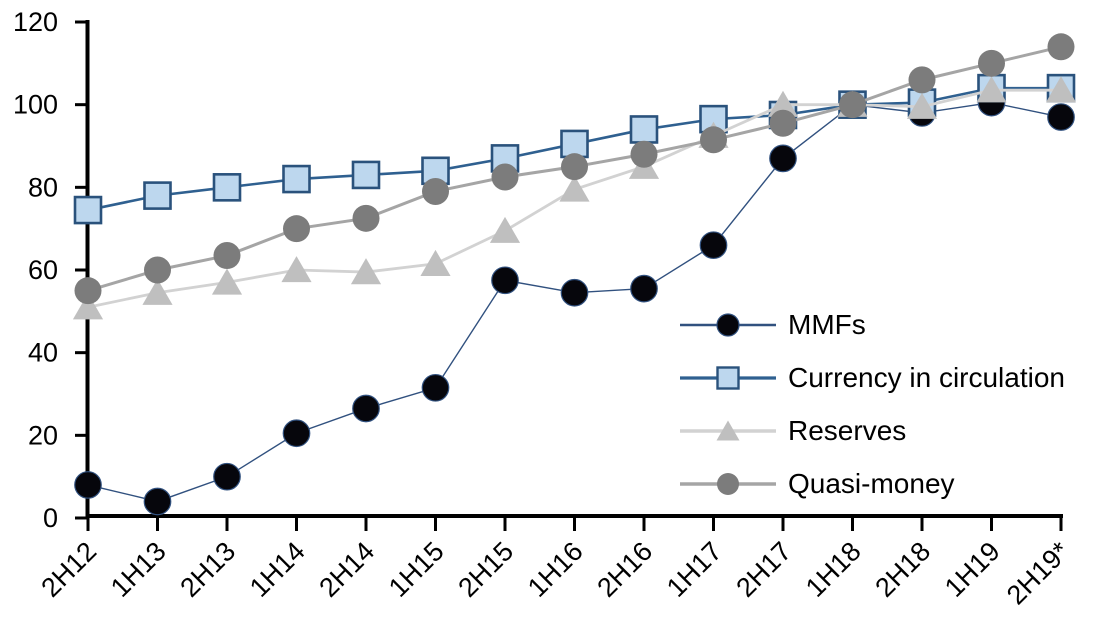 This screenshot has height=640, width=1119. Describe the element at coordinates (624, 569) in the screenshot. I see `svg-text: 2H16` at that location.